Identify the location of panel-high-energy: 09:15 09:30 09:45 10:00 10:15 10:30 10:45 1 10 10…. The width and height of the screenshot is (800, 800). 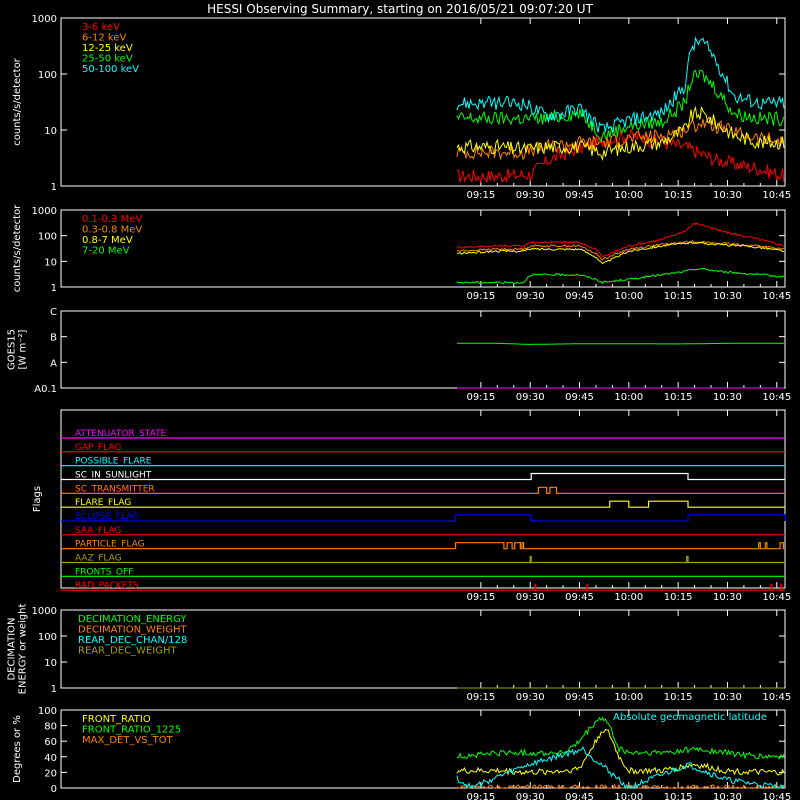
(401, 253).